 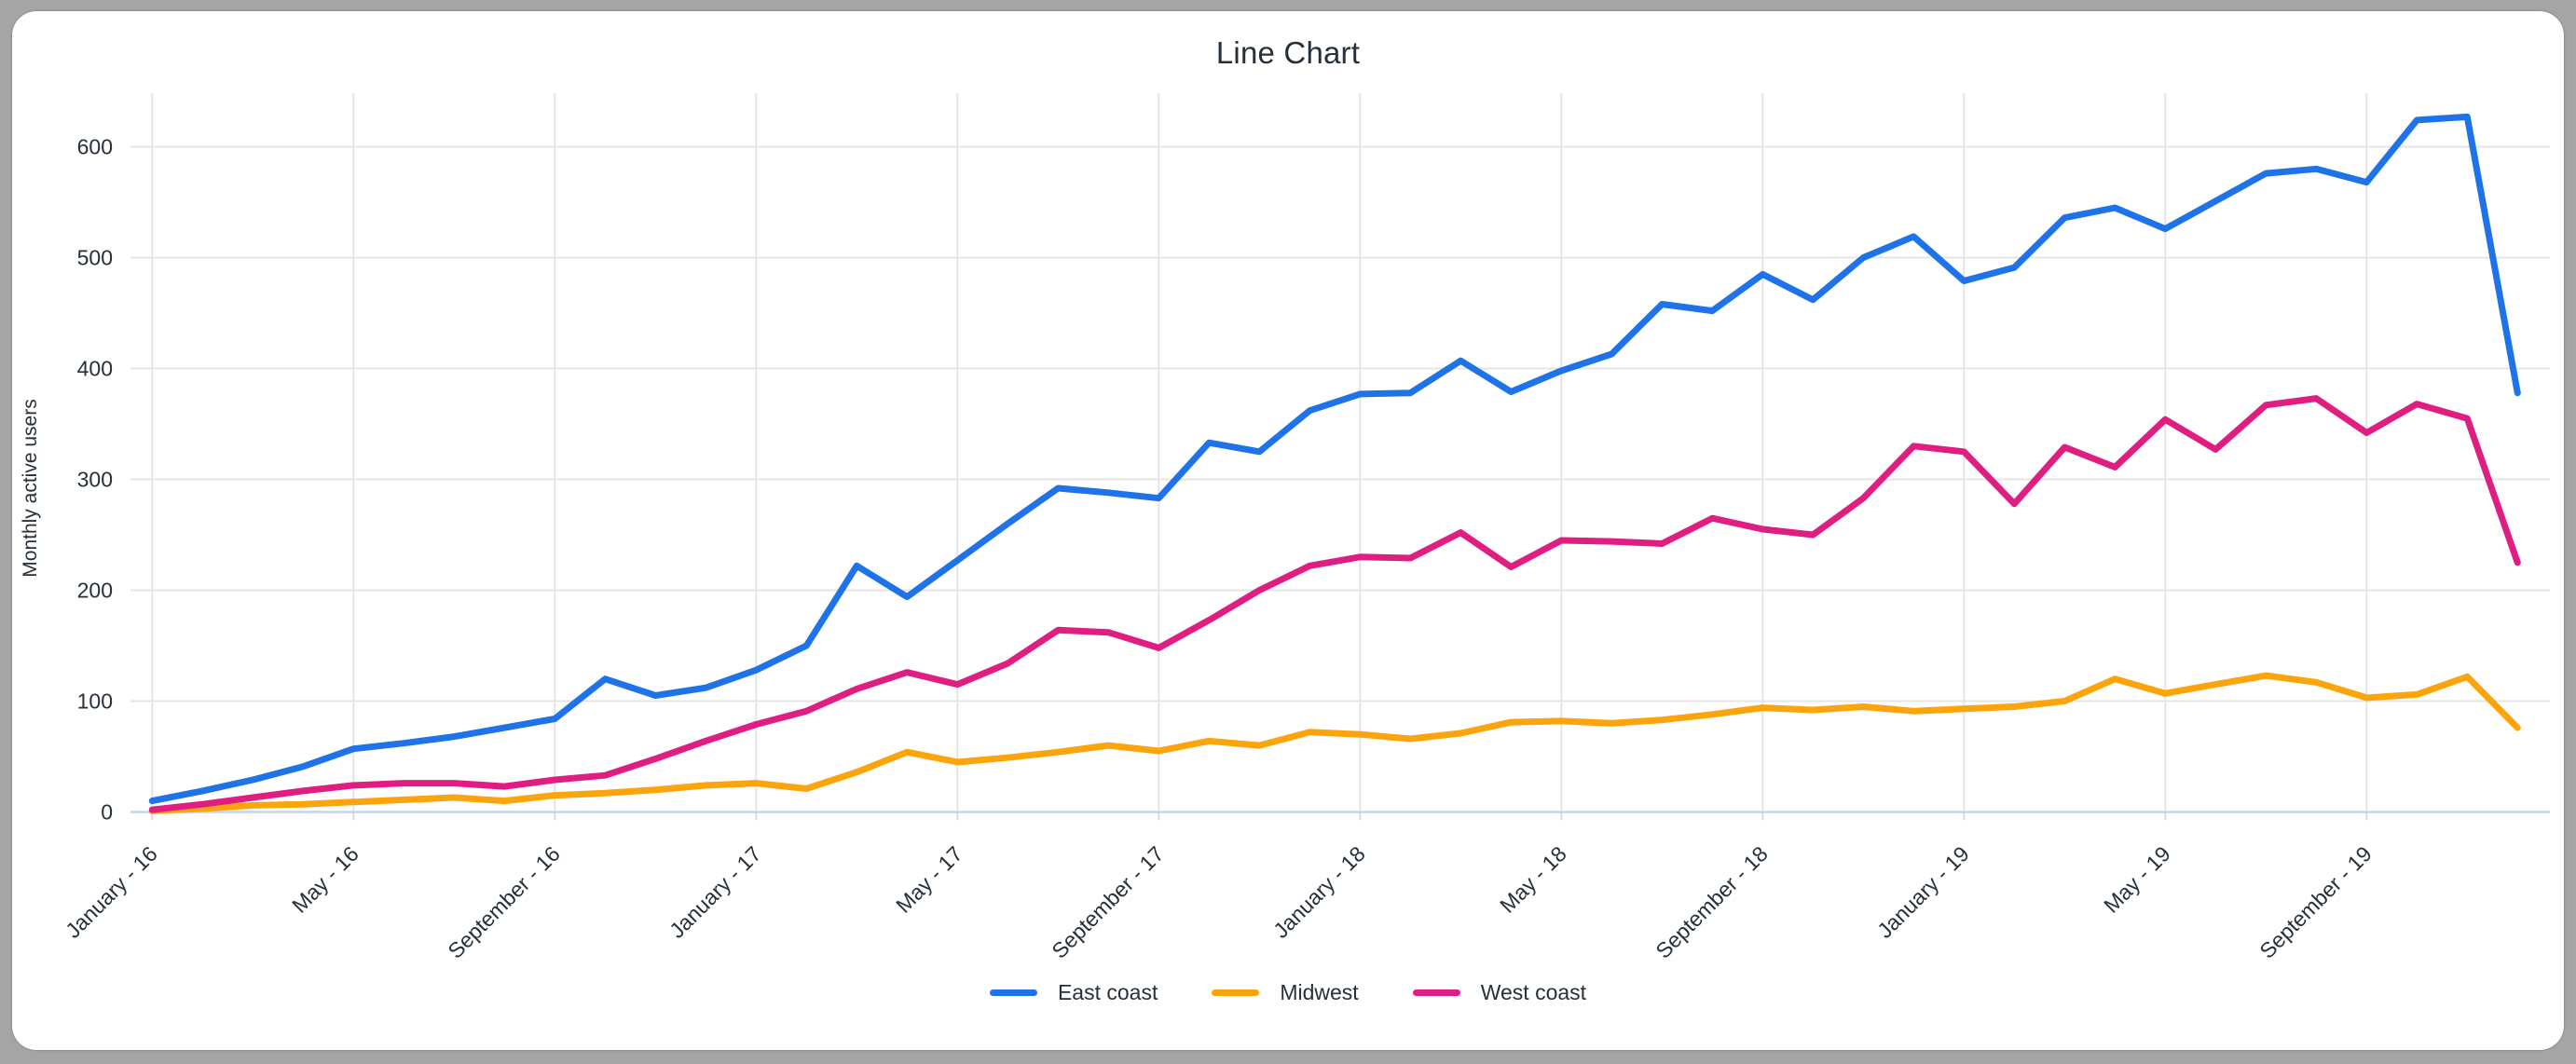 I want to click on svg-text: 0, so click(x=107, y=812).